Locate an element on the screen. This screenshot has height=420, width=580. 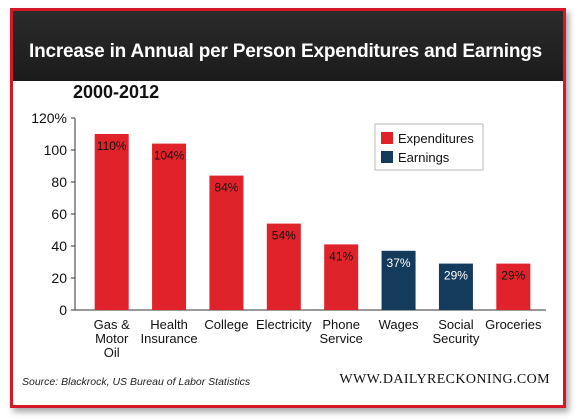
bar-data-label: 104% is located at coordinates (169, 156).